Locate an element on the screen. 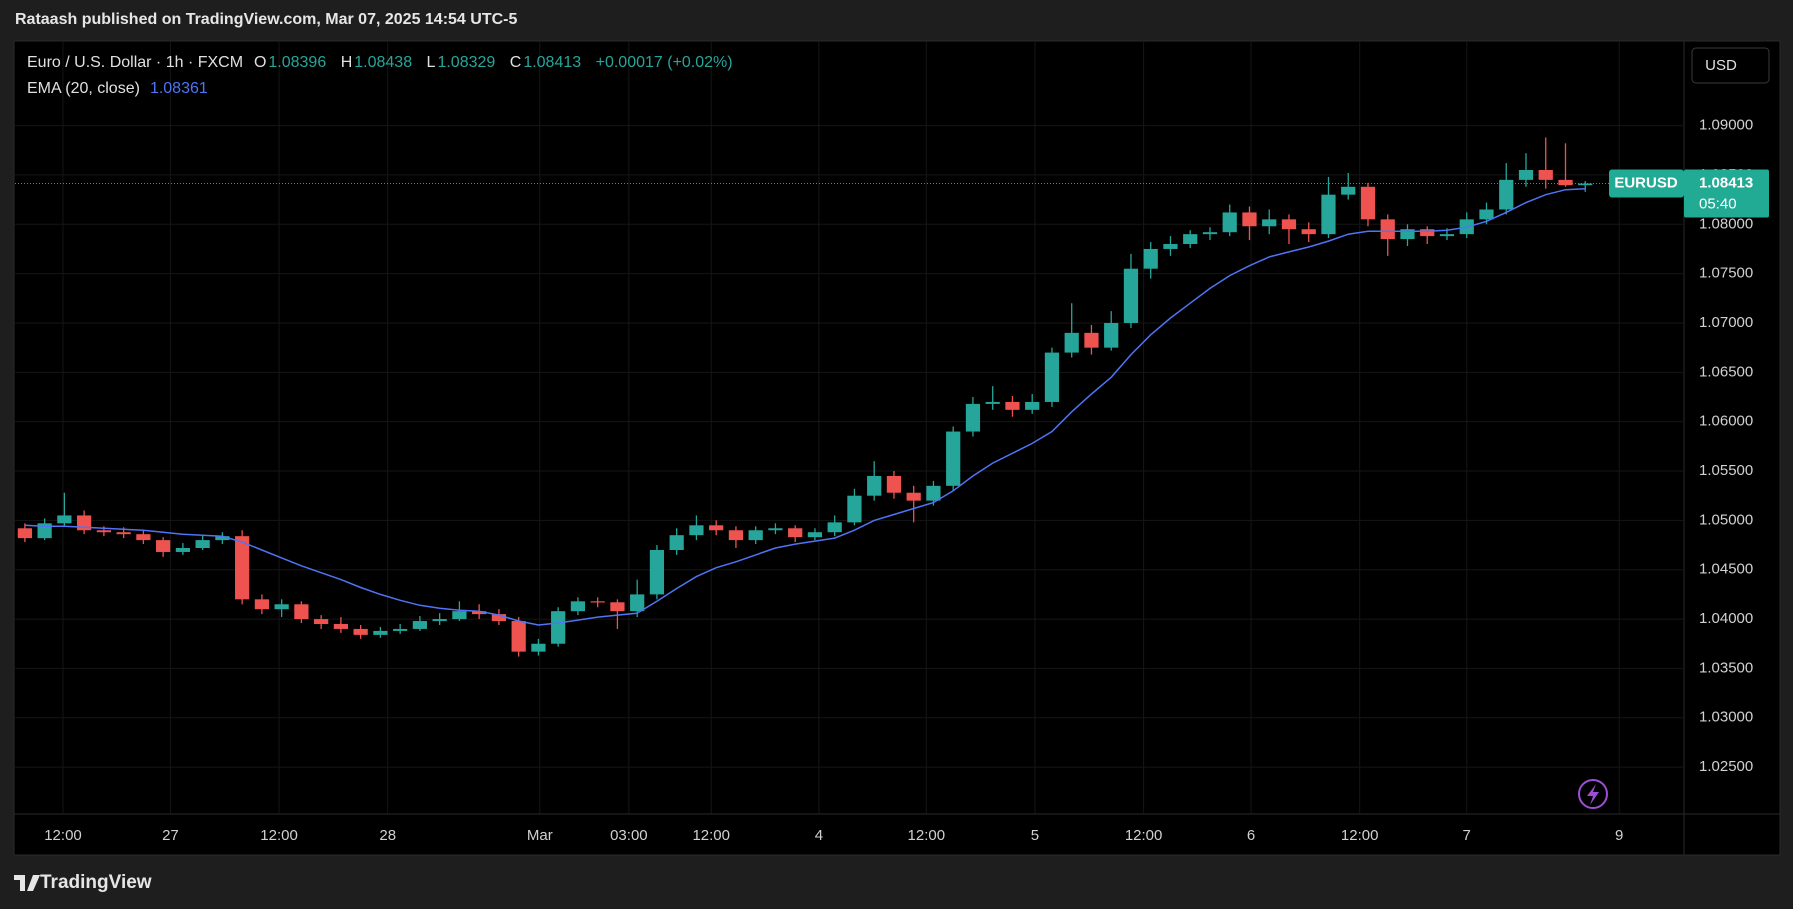 This screenshot has height=909, width=1793. indicator-name: EMA (20, close) is located at coordinates (83, 88).